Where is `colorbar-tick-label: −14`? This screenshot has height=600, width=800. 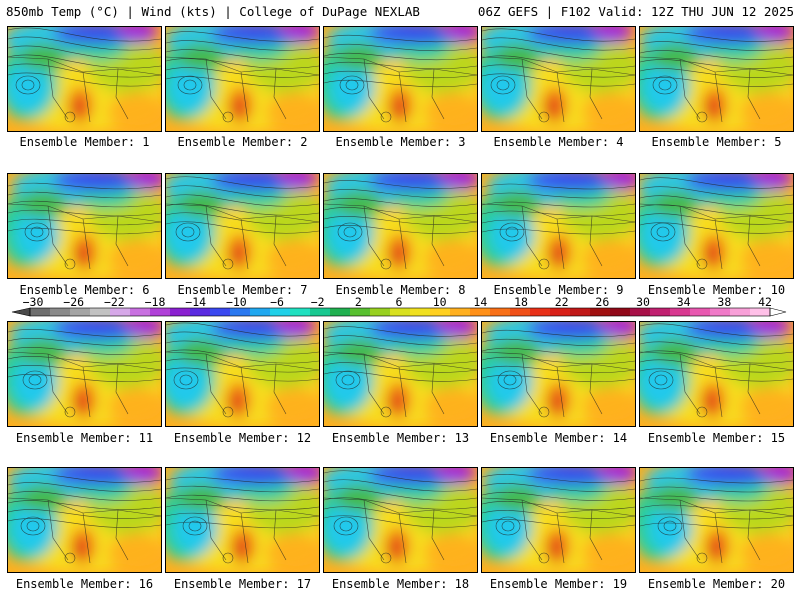
colorbar-tick-label: −14 is located at coordinates (196, 302).